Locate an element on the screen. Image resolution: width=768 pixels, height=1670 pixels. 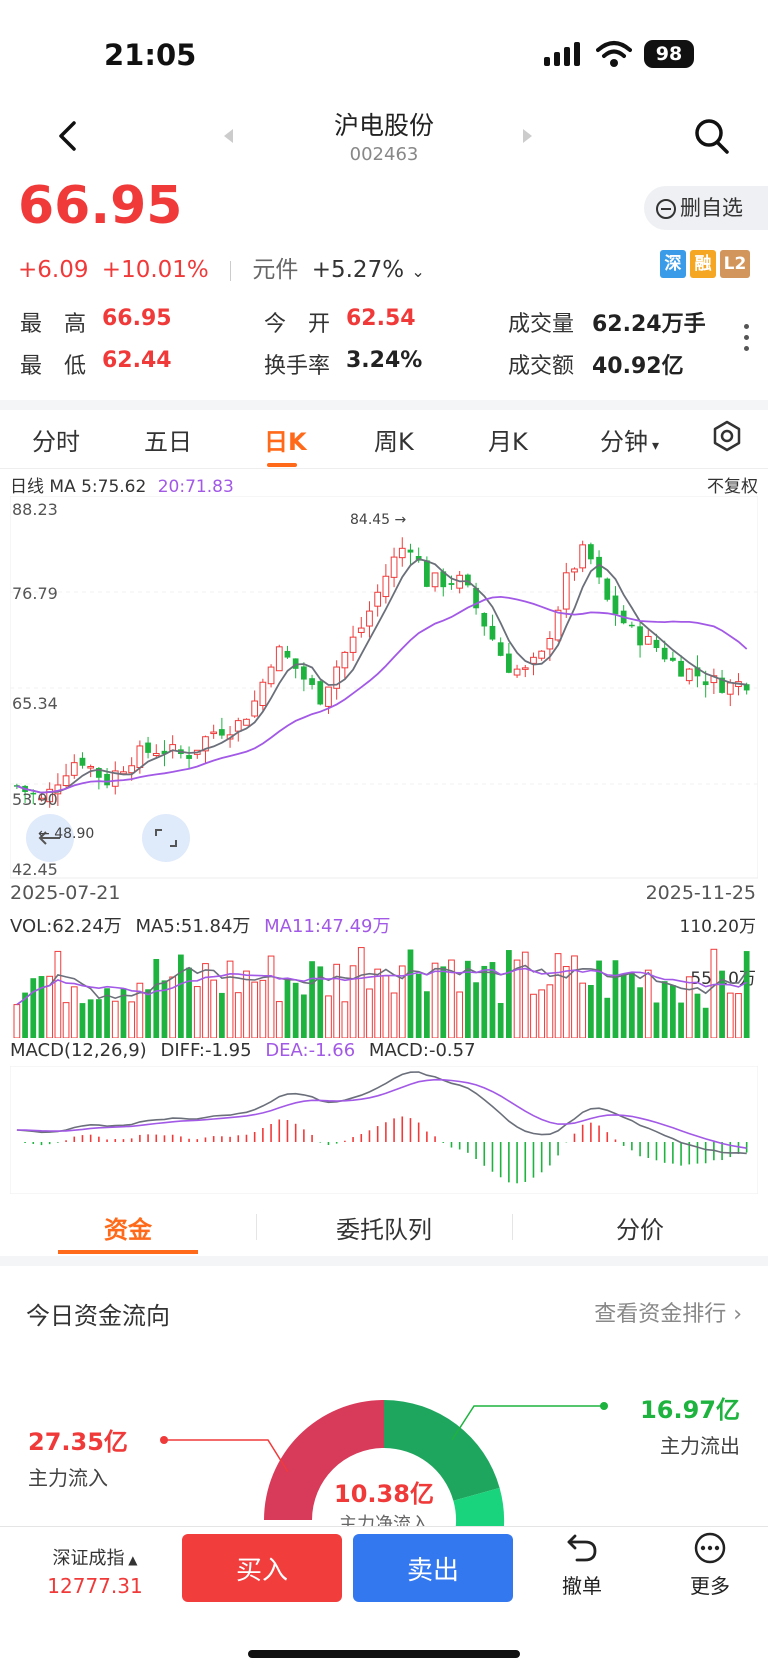
cellular-signal-icon is located at coordinates (564, 54).